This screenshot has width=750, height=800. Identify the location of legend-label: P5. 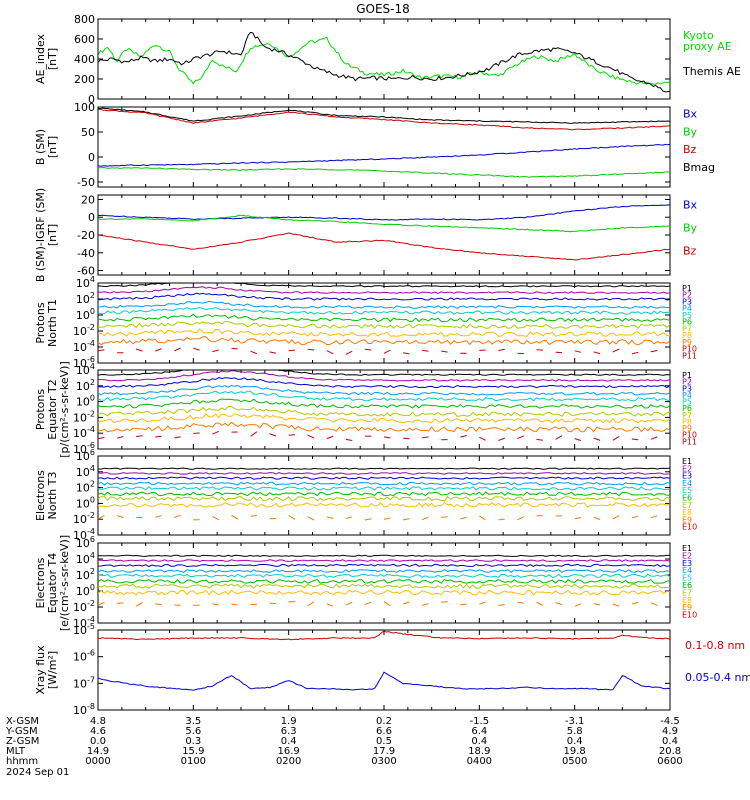
(687, 402).